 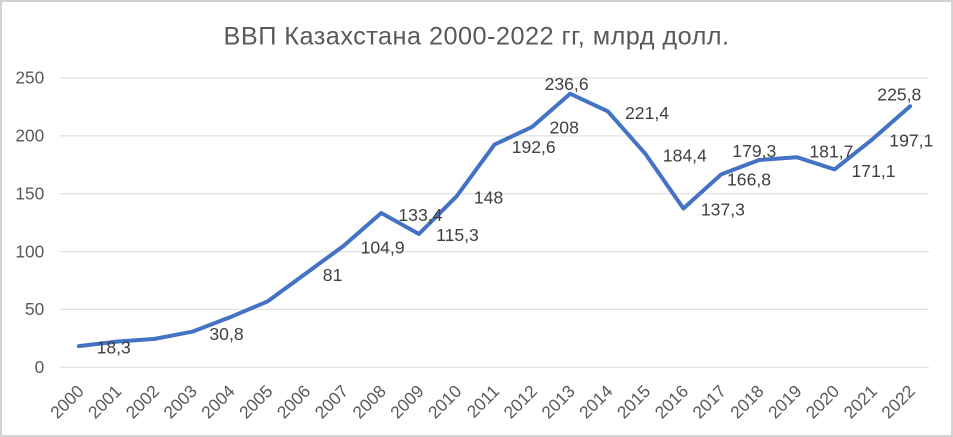 I want to click on svg-text: 200, so click(x=29, y=136).